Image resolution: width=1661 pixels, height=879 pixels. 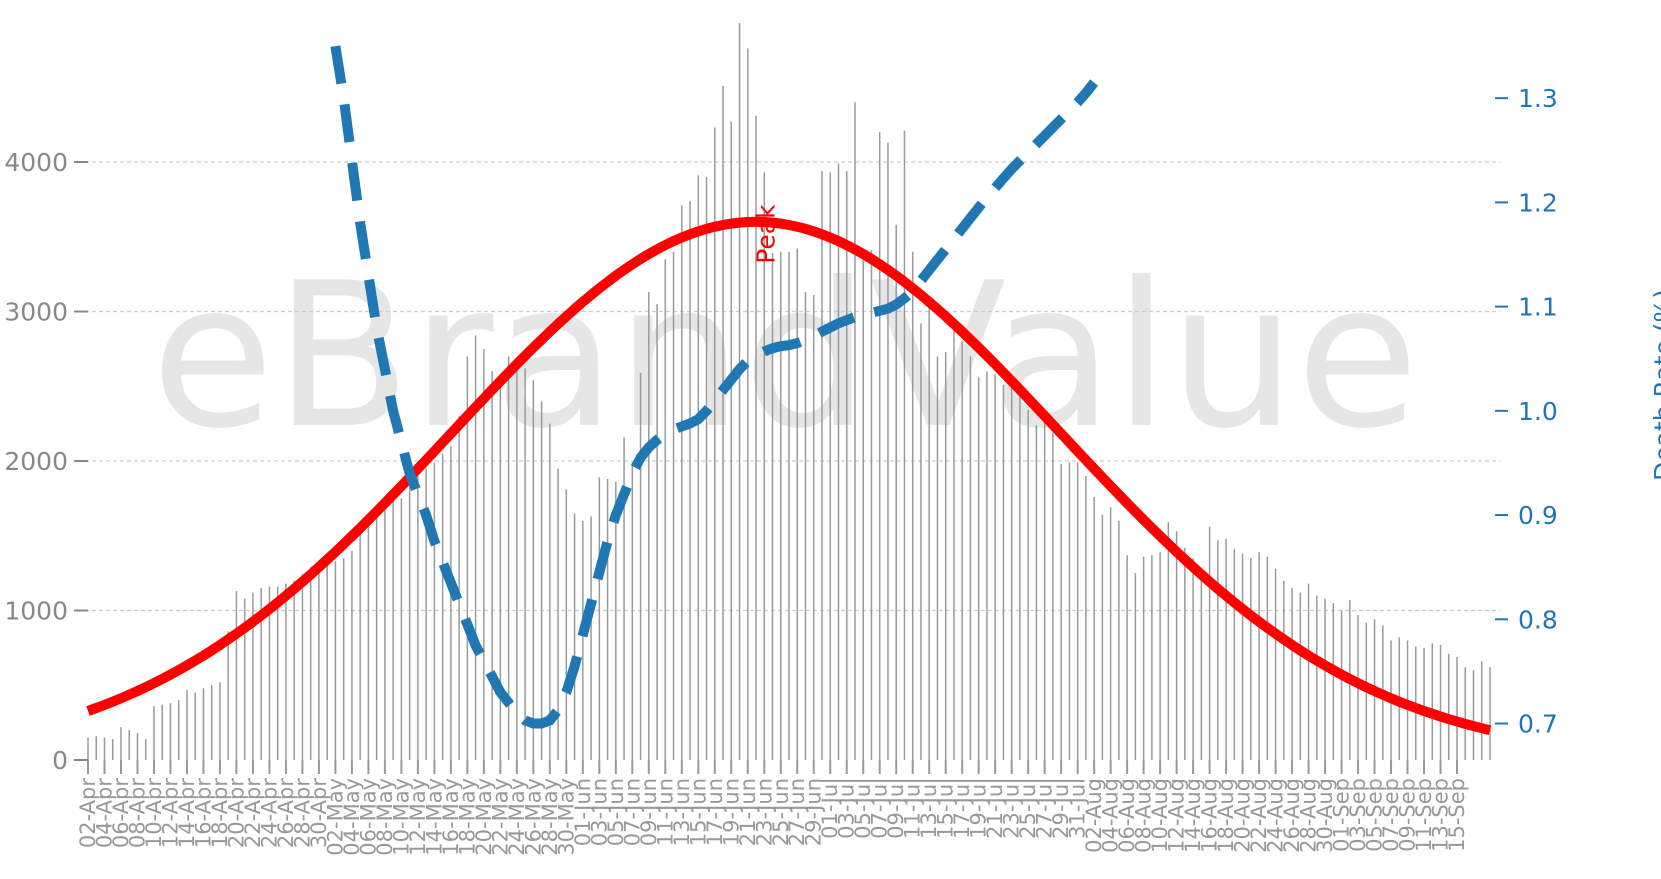 I want to click on x-tick-label: 19-Jul, so click(x=979, y=808).